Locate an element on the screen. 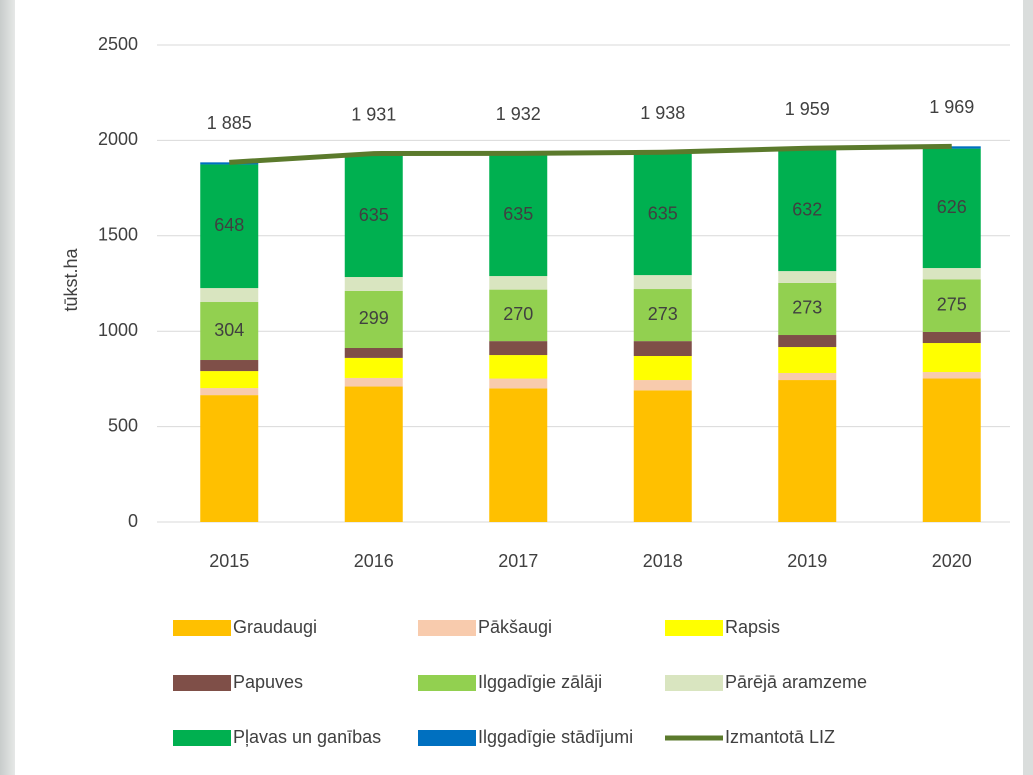 This screenshot has width=1033, height=775. legend-label: Rapsis is located at coordinates (752, 627).